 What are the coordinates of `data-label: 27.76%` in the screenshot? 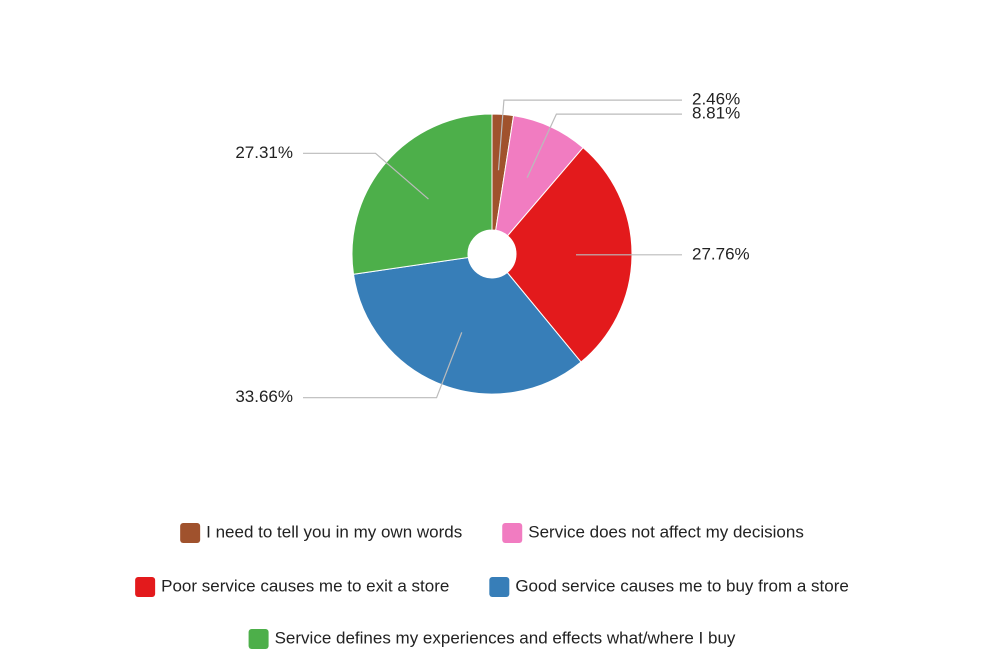 It's located at (721, 253).